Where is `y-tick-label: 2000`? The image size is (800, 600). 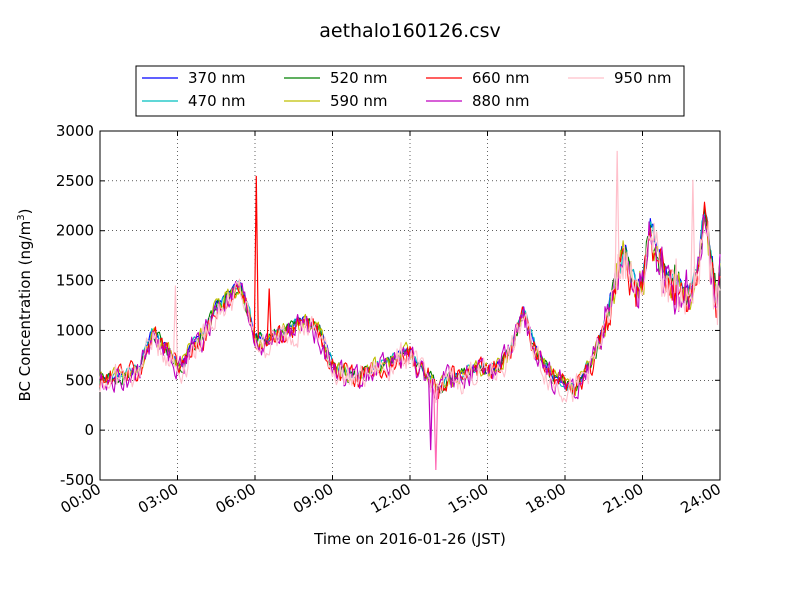
y-tick-label: 2000 is located at coordinates (75, 231).